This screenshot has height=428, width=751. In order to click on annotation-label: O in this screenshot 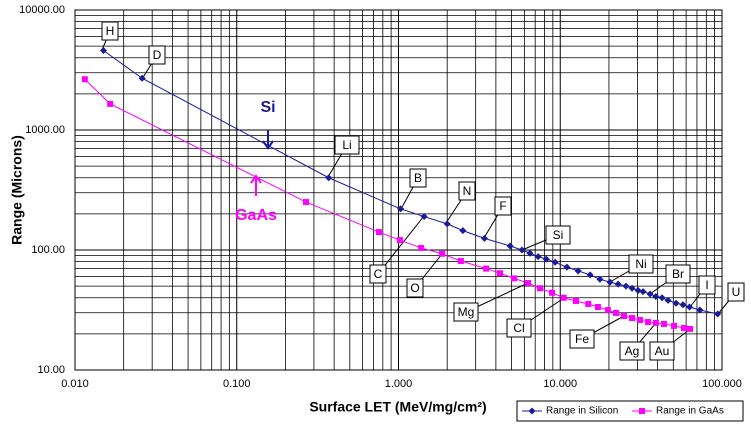, I will do `click(414, 288)`.